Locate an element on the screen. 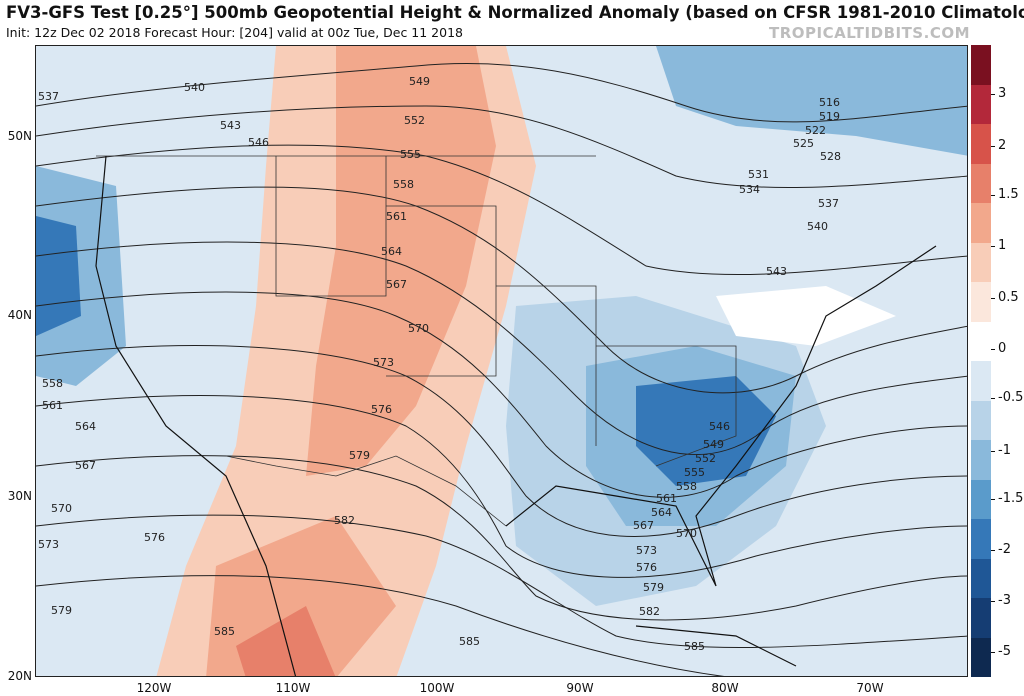 This screenshot has height=696, width=1024. contour-label: 534 is located at coordinates (749, 189).